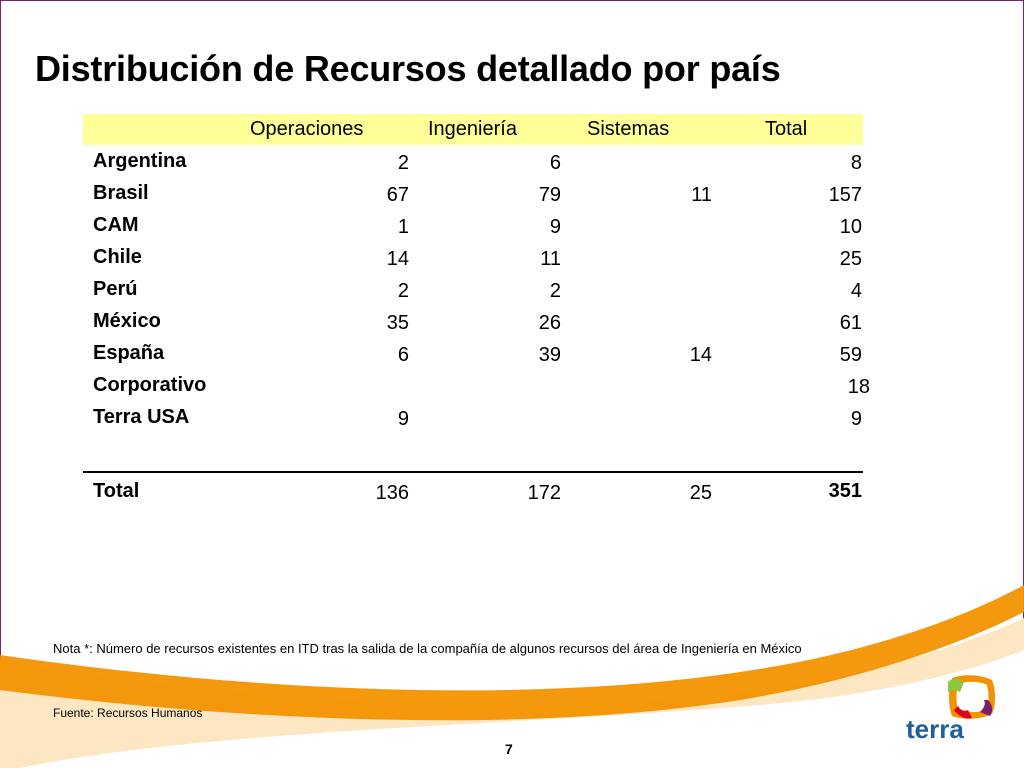  I want to click on row-country: Perú, so click(115, 289).